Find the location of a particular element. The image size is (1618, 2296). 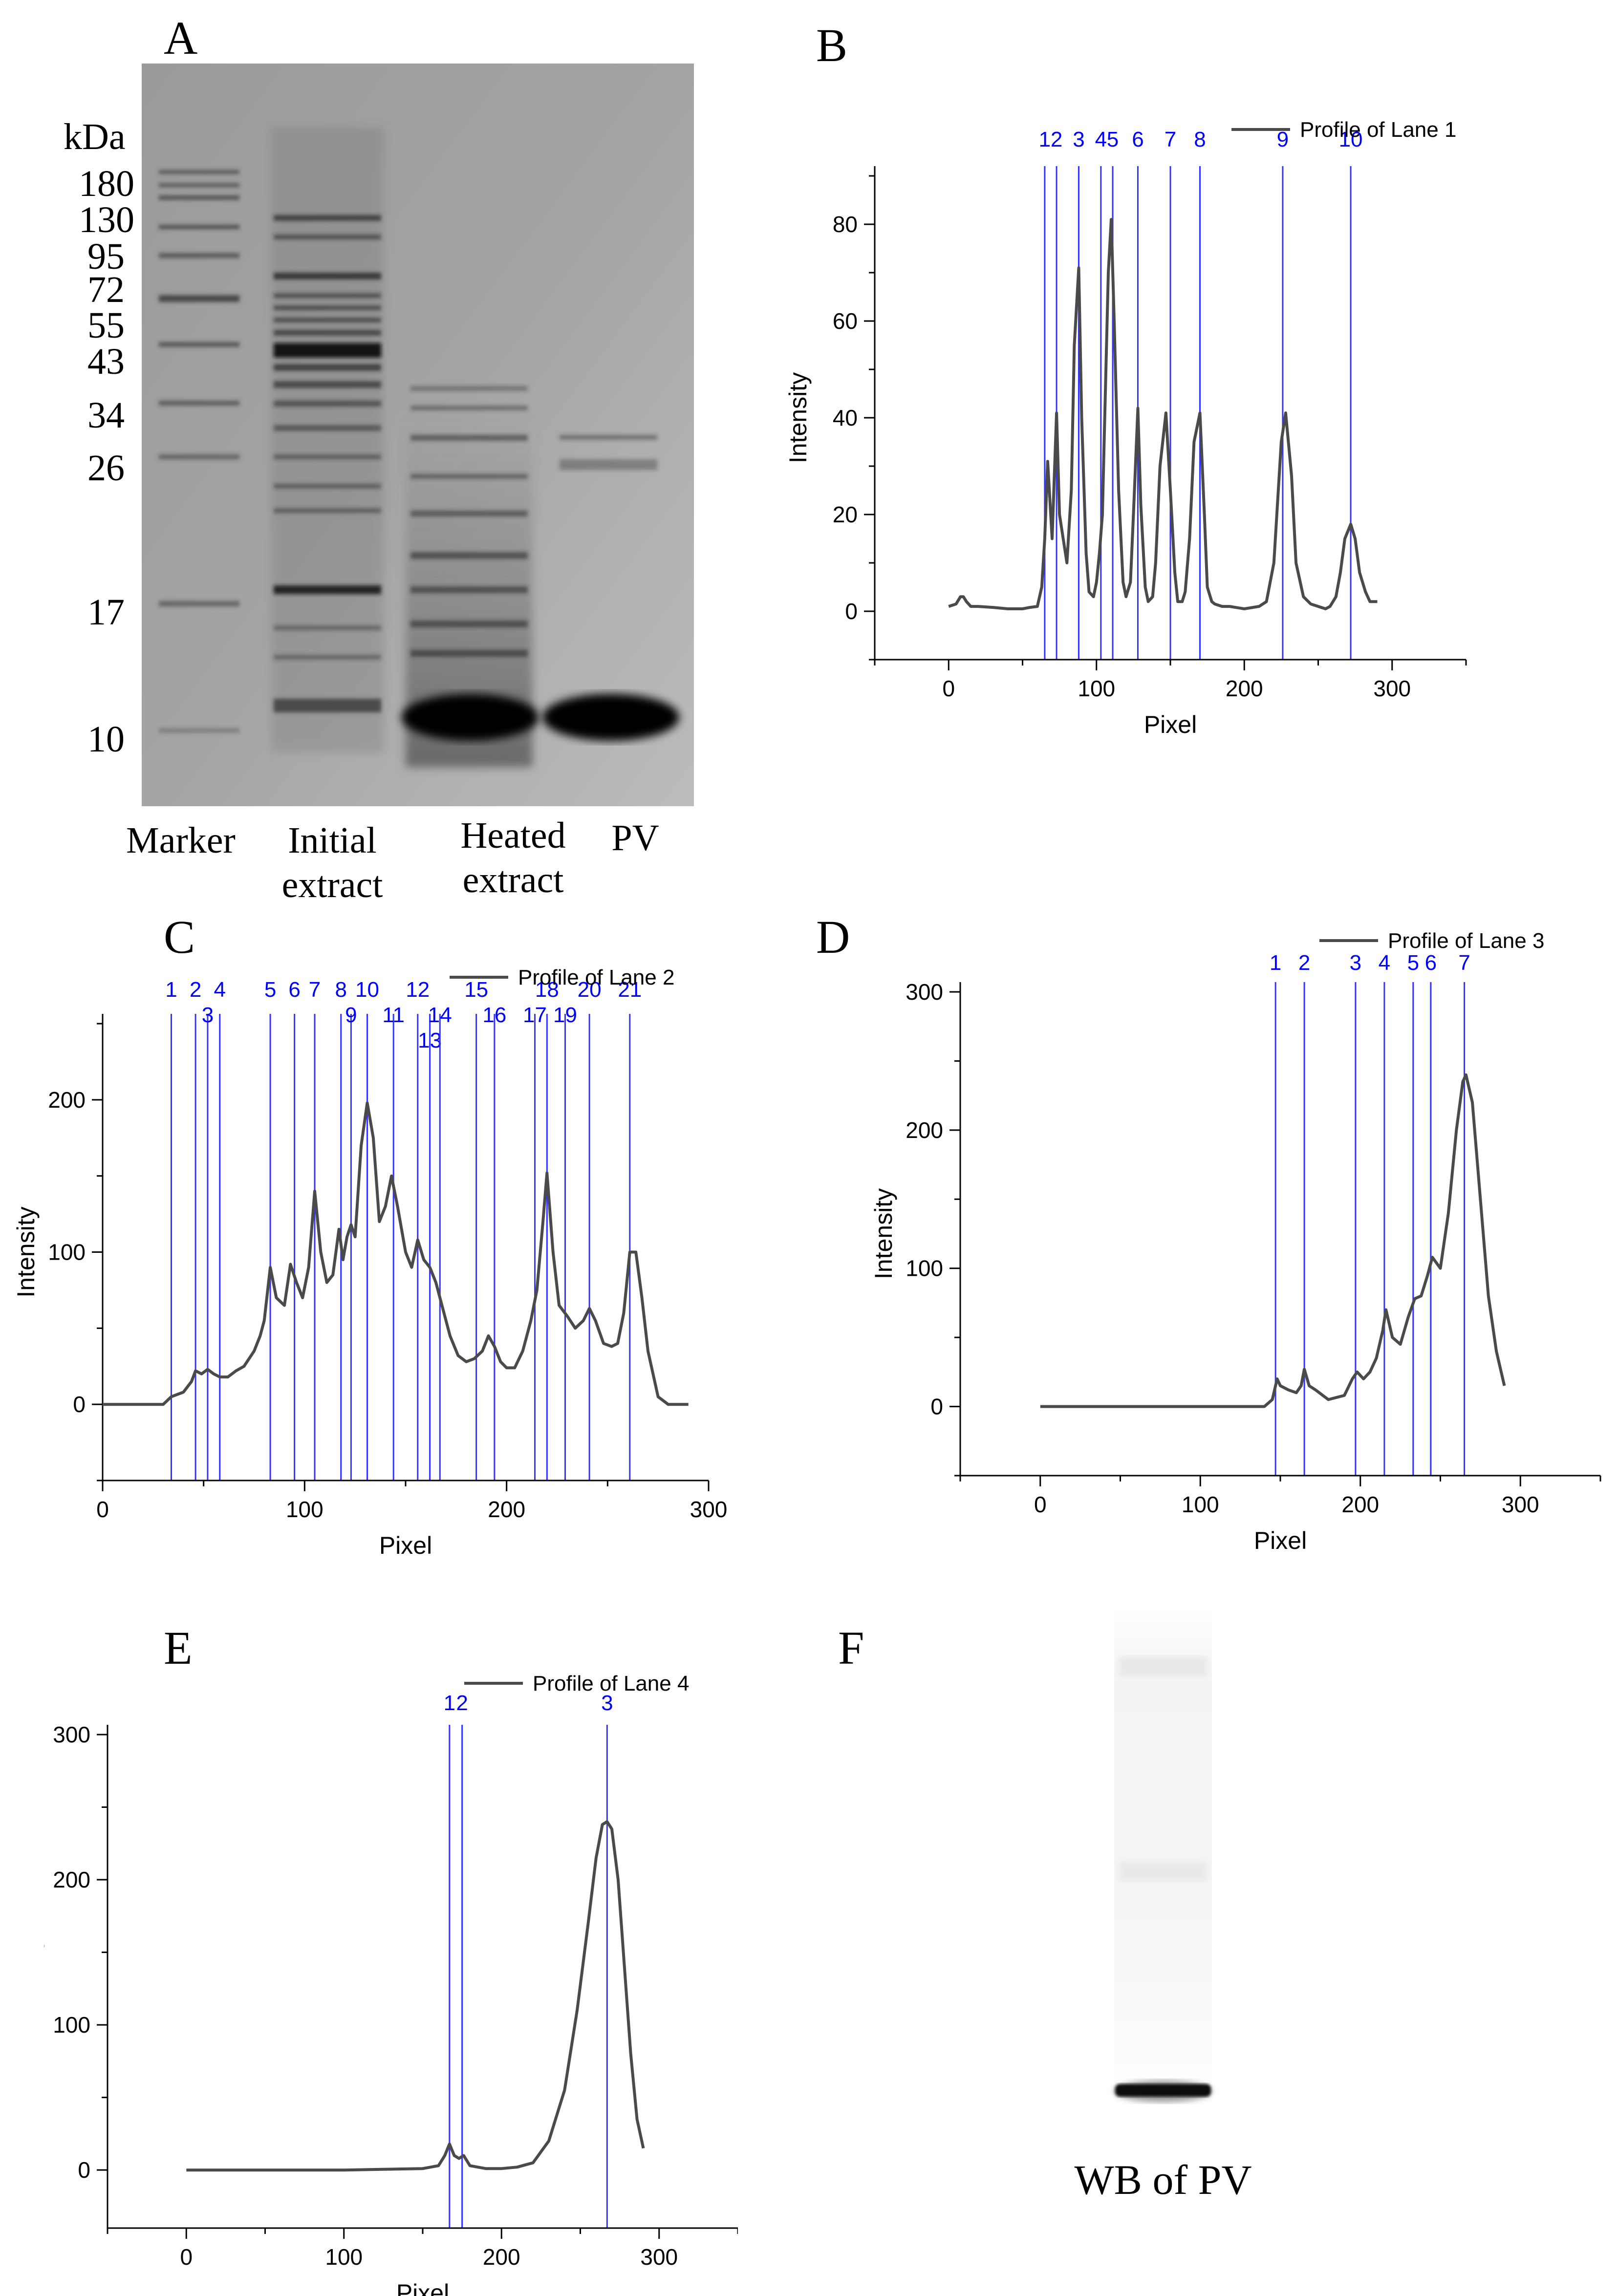

panel-a-letter: A is located at coordinates (181, 38).